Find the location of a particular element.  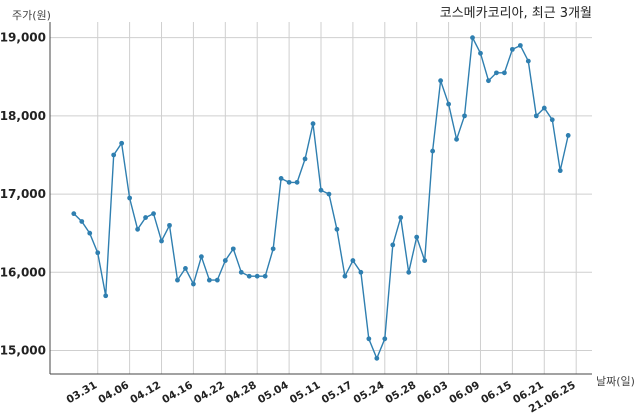

x-tick-label: 05.28 is located at coordinates (400, 392).